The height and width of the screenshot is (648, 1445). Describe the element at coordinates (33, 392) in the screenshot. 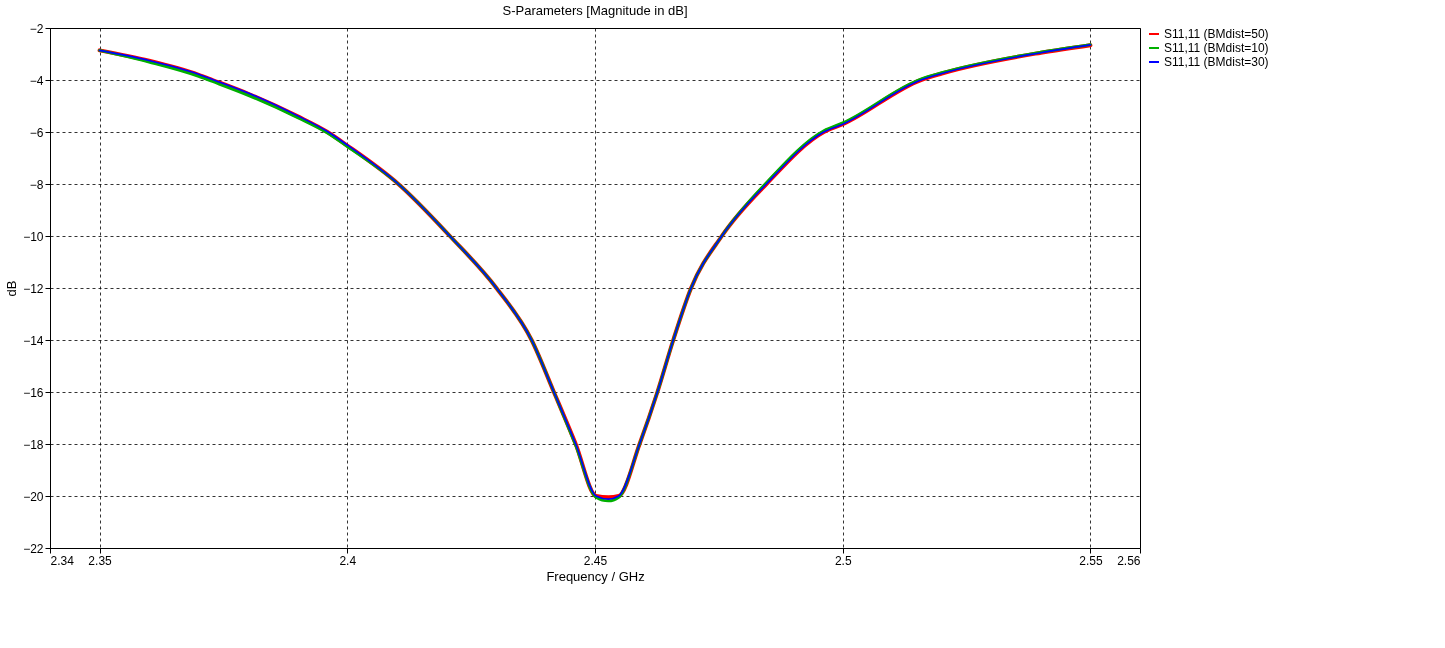

I see `y-tick-label: −16` at that location.